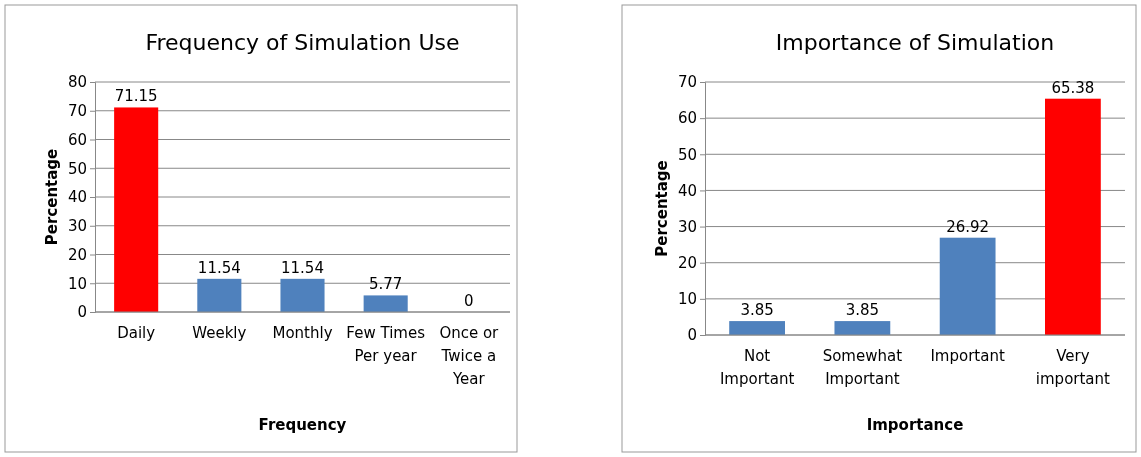 The height and width of the screenshot is (457, 1141). Describe the element at coordinates (302, 425) in the screenshot. I see `x-axis-title: Frequency` at that location.